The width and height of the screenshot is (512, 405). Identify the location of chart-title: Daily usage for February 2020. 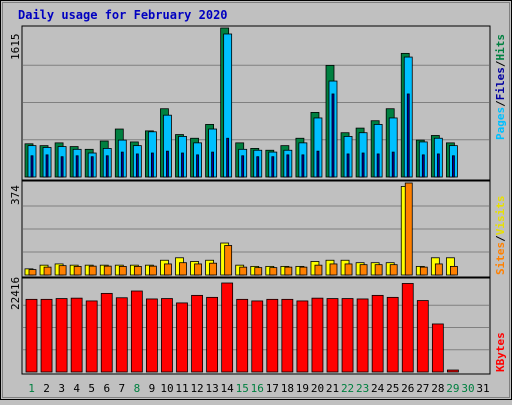
(123, 15).